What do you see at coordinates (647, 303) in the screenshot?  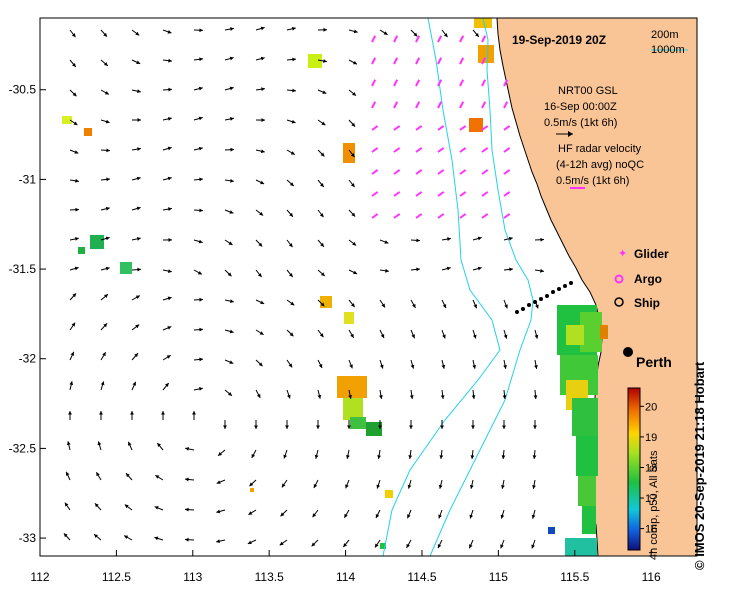 I see `ship-legend-label: Ship` at bounding box center [647, 303].